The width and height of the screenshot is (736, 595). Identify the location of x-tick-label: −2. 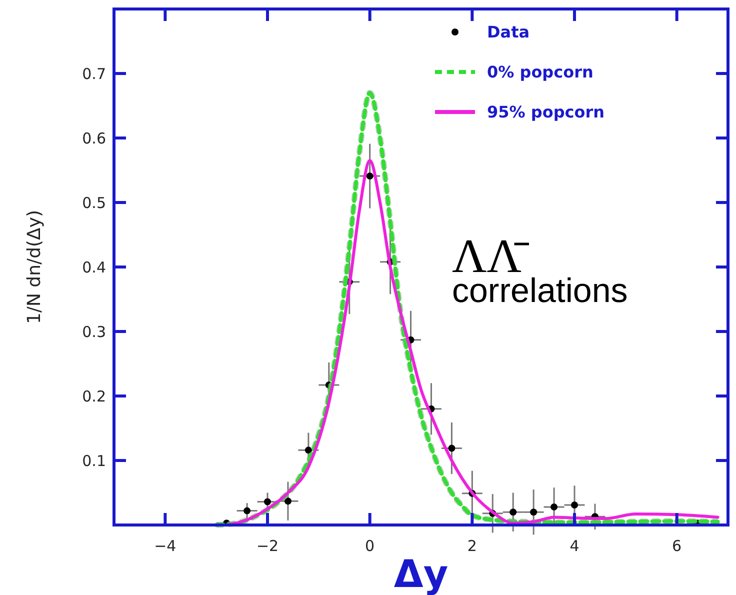
(267, 546).